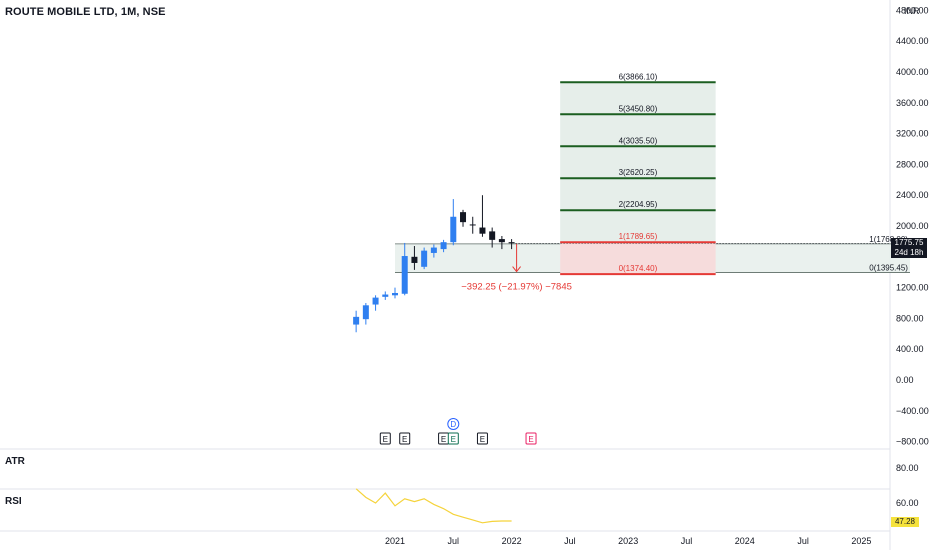  What do you see at coordinates (638, 258) in the screenshot?
I see `fib-extension-loss-zone` at bounding box center [638, 258].